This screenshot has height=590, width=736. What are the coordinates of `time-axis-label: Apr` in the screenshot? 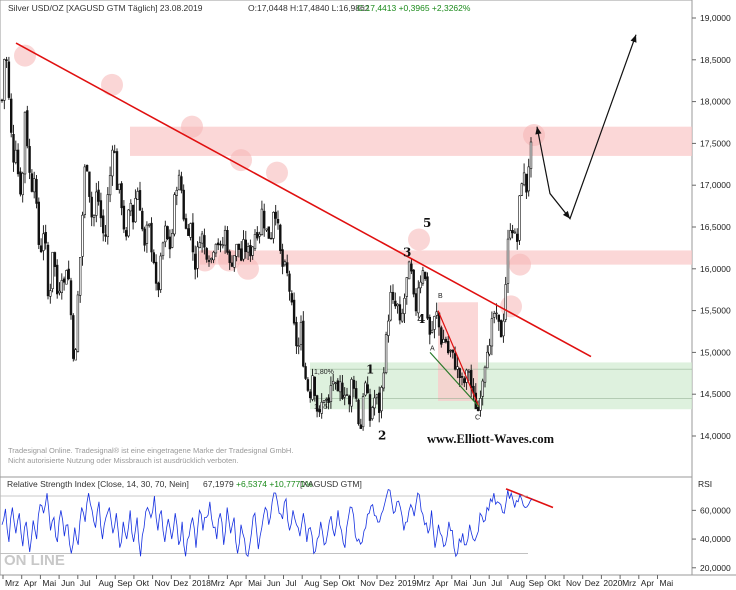 It's located at (441, 583).